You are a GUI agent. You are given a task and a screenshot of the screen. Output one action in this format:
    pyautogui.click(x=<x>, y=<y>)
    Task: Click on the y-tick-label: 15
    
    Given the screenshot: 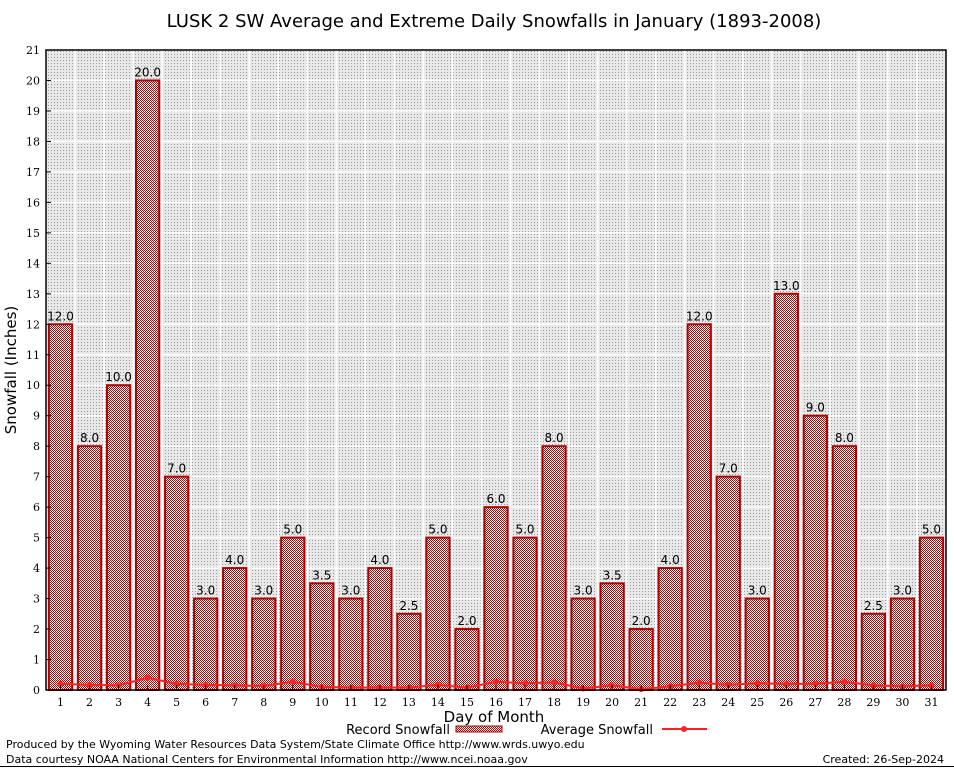 What is the action you would take?
    pyautogui.click(x=33, y=233)
    